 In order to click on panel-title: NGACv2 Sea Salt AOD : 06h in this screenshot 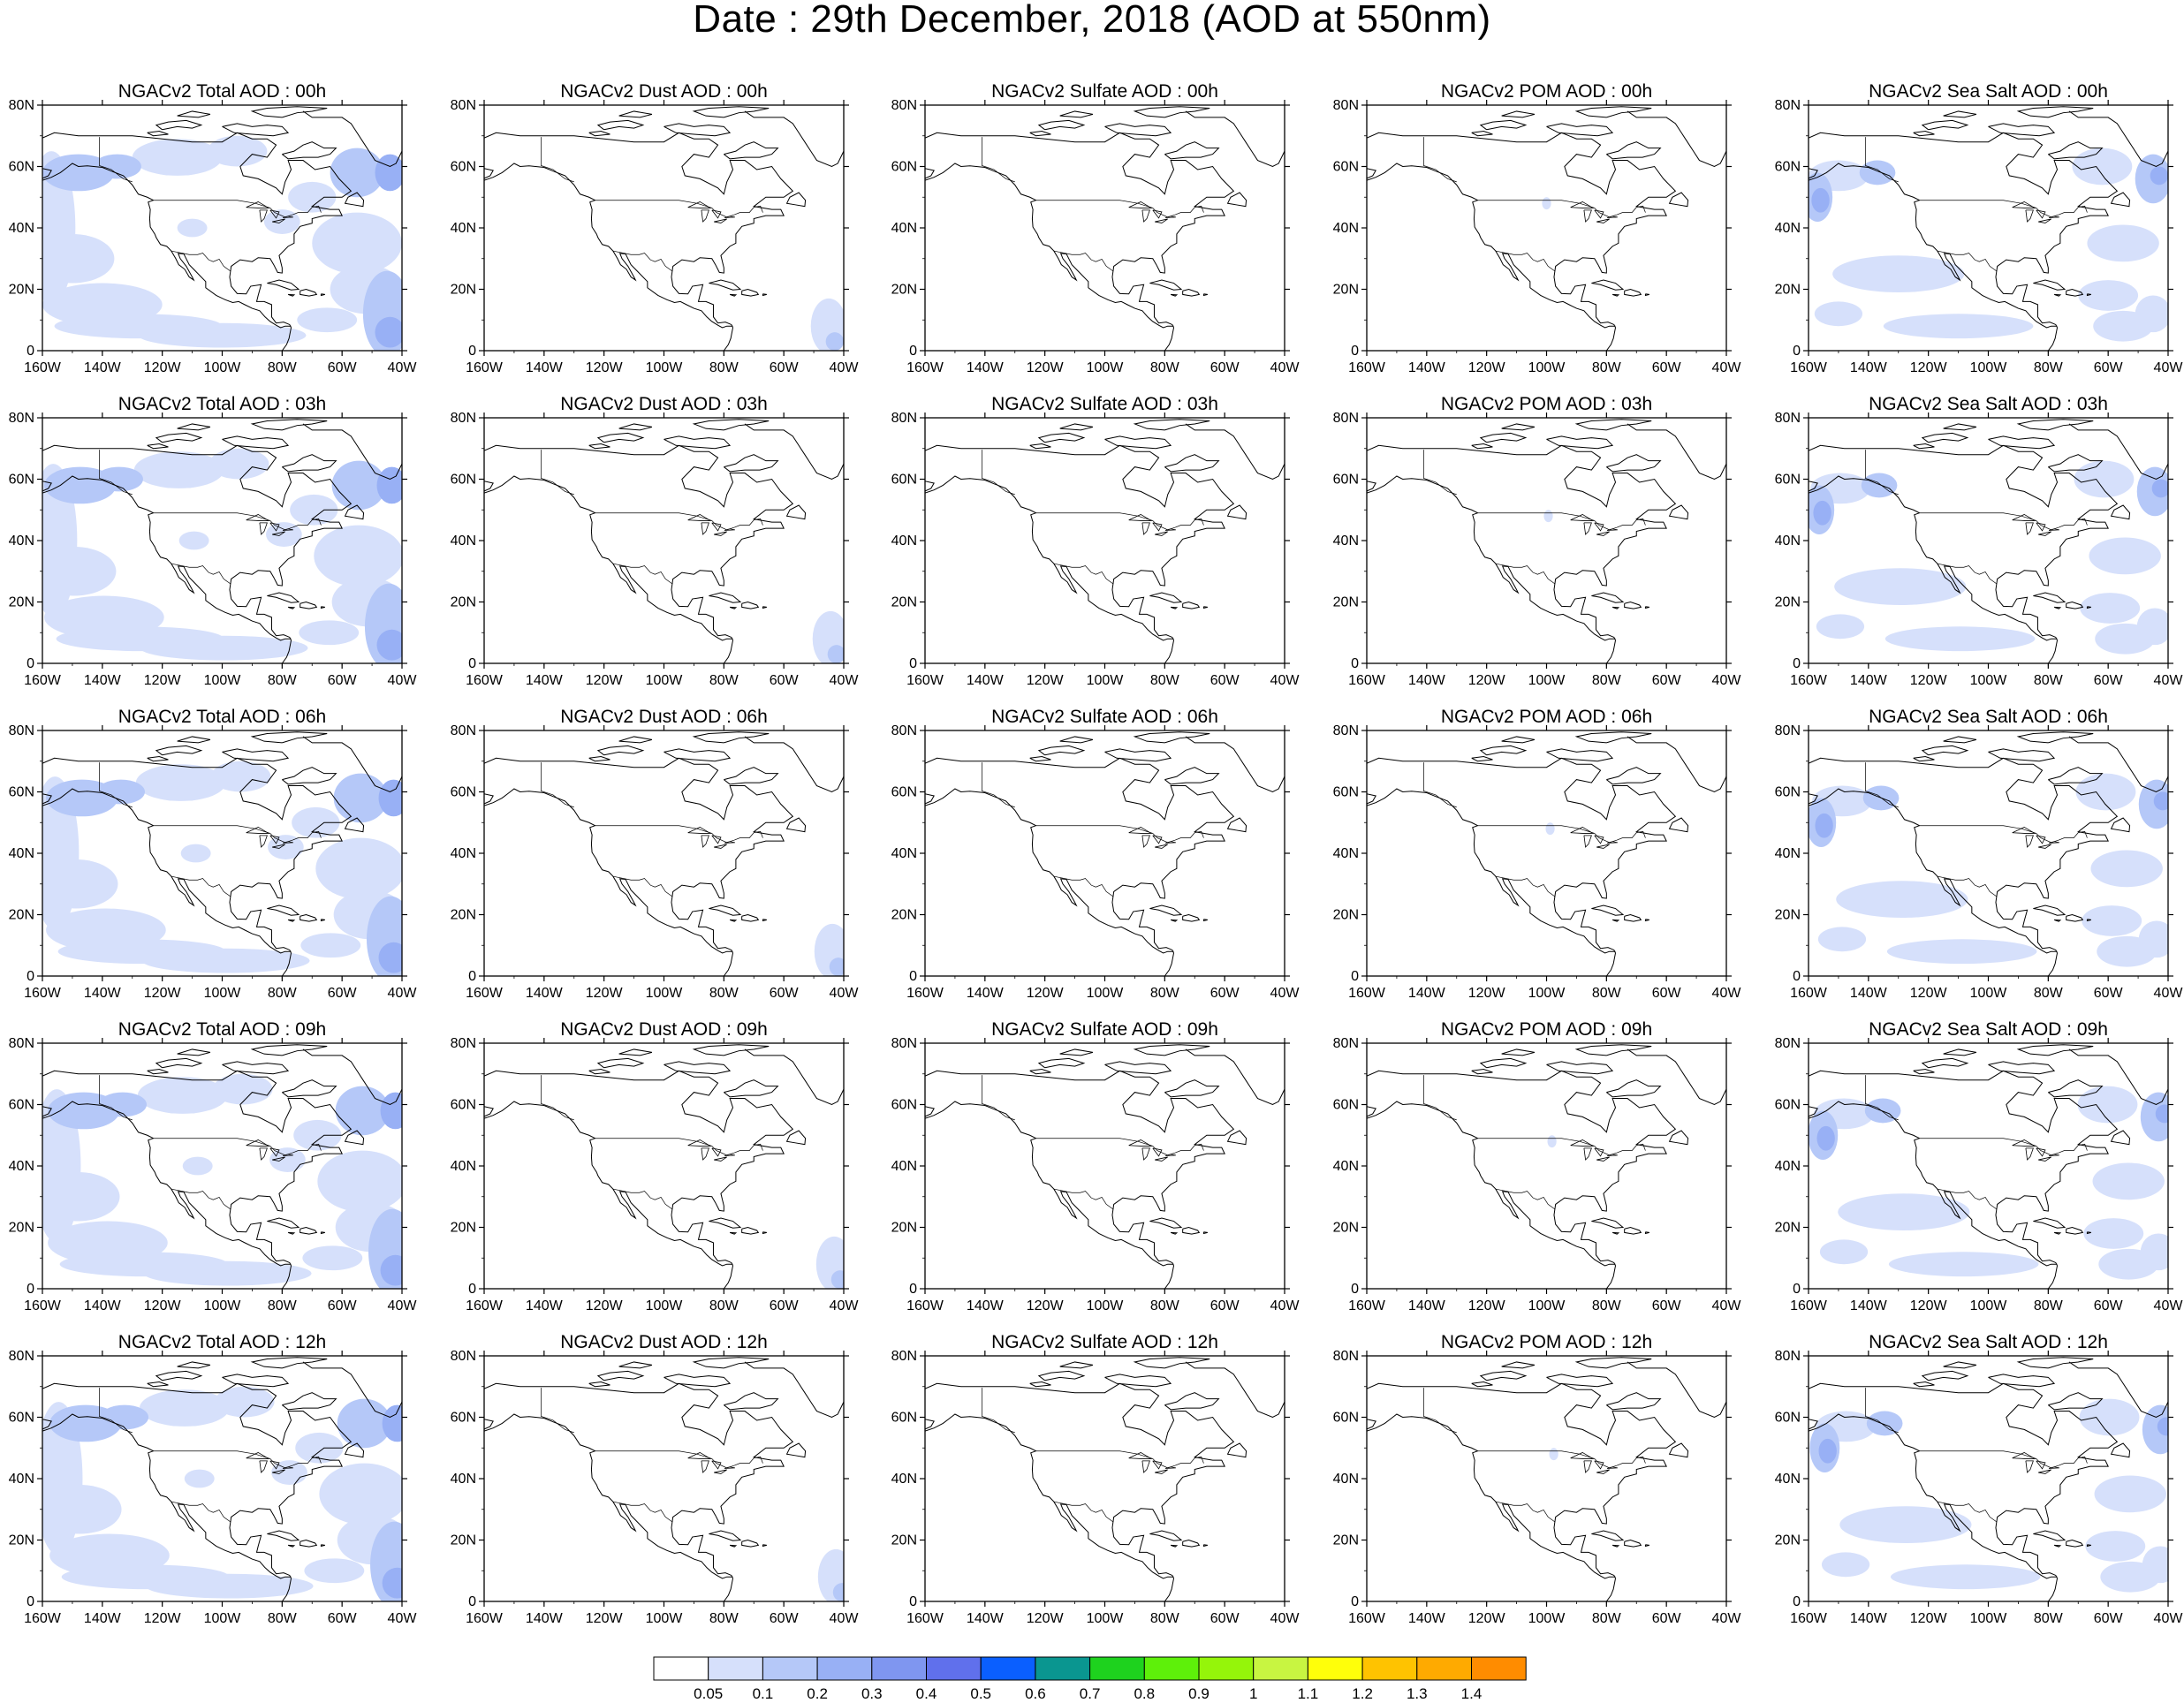, I will do `click(1988, 717)`.